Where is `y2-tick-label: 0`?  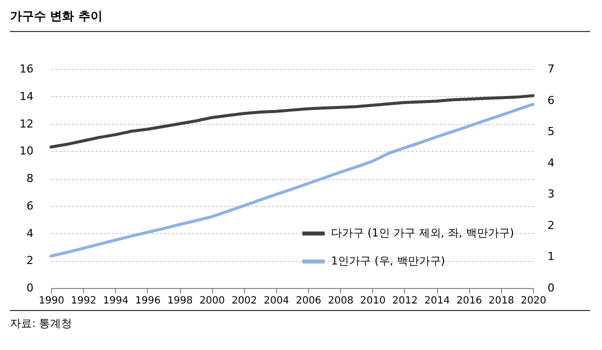
y2-tick-label: 0 is located at coordinates (551, 288).